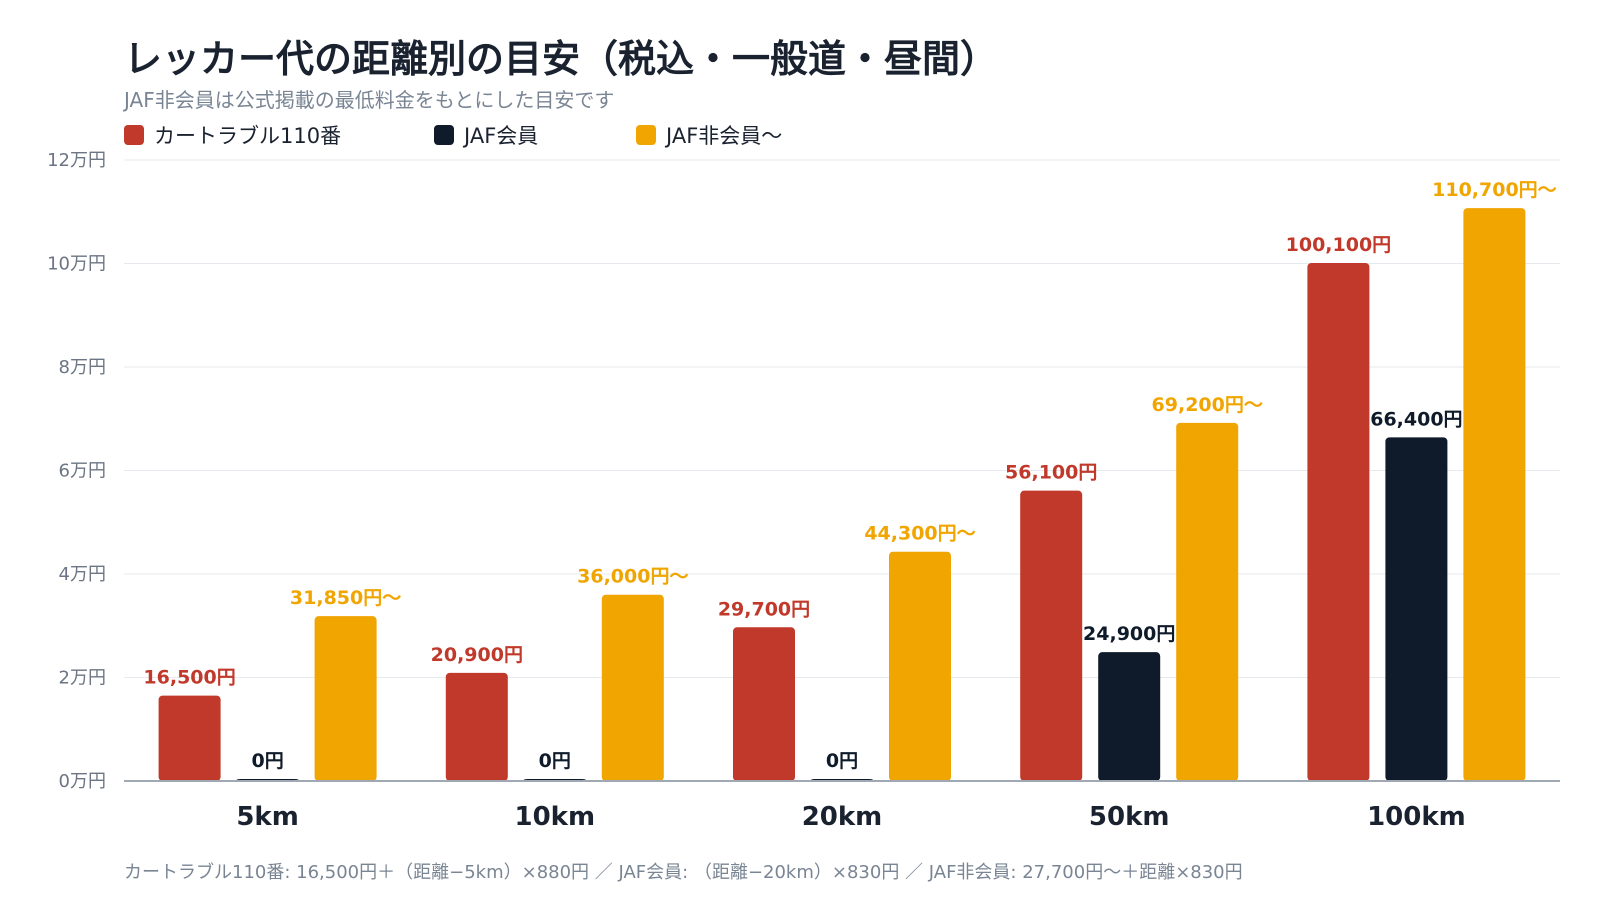  Describe the element at coordinates (724, 136) in the screenshot. I see `legend-label-jaf-nonmember: JAF非会員〜` at that location.